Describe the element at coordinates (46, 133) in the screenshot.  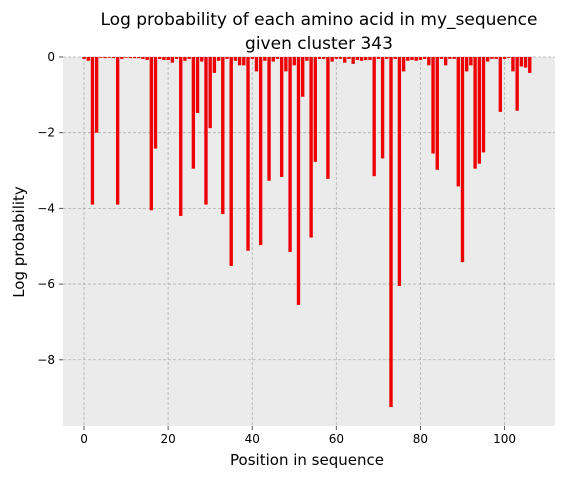
I see `y-tick-label: −2` at that location.